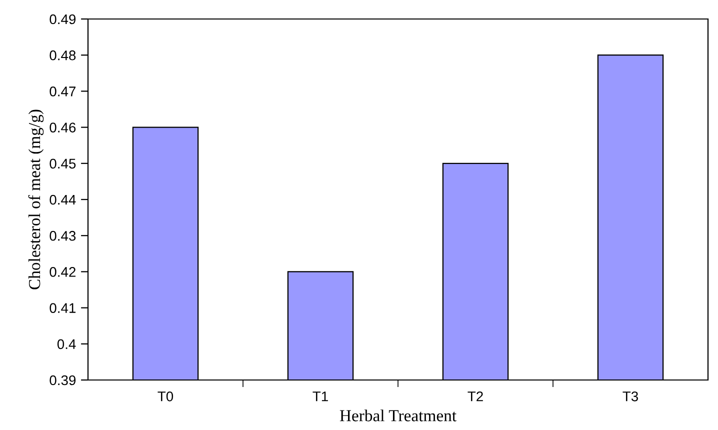 The height and width of the screenshot is (430, 718). What do you see at coordinates (630, 396) in the screenshot?
I see `x-tick-label: T3` at bounding box center [630, 396].